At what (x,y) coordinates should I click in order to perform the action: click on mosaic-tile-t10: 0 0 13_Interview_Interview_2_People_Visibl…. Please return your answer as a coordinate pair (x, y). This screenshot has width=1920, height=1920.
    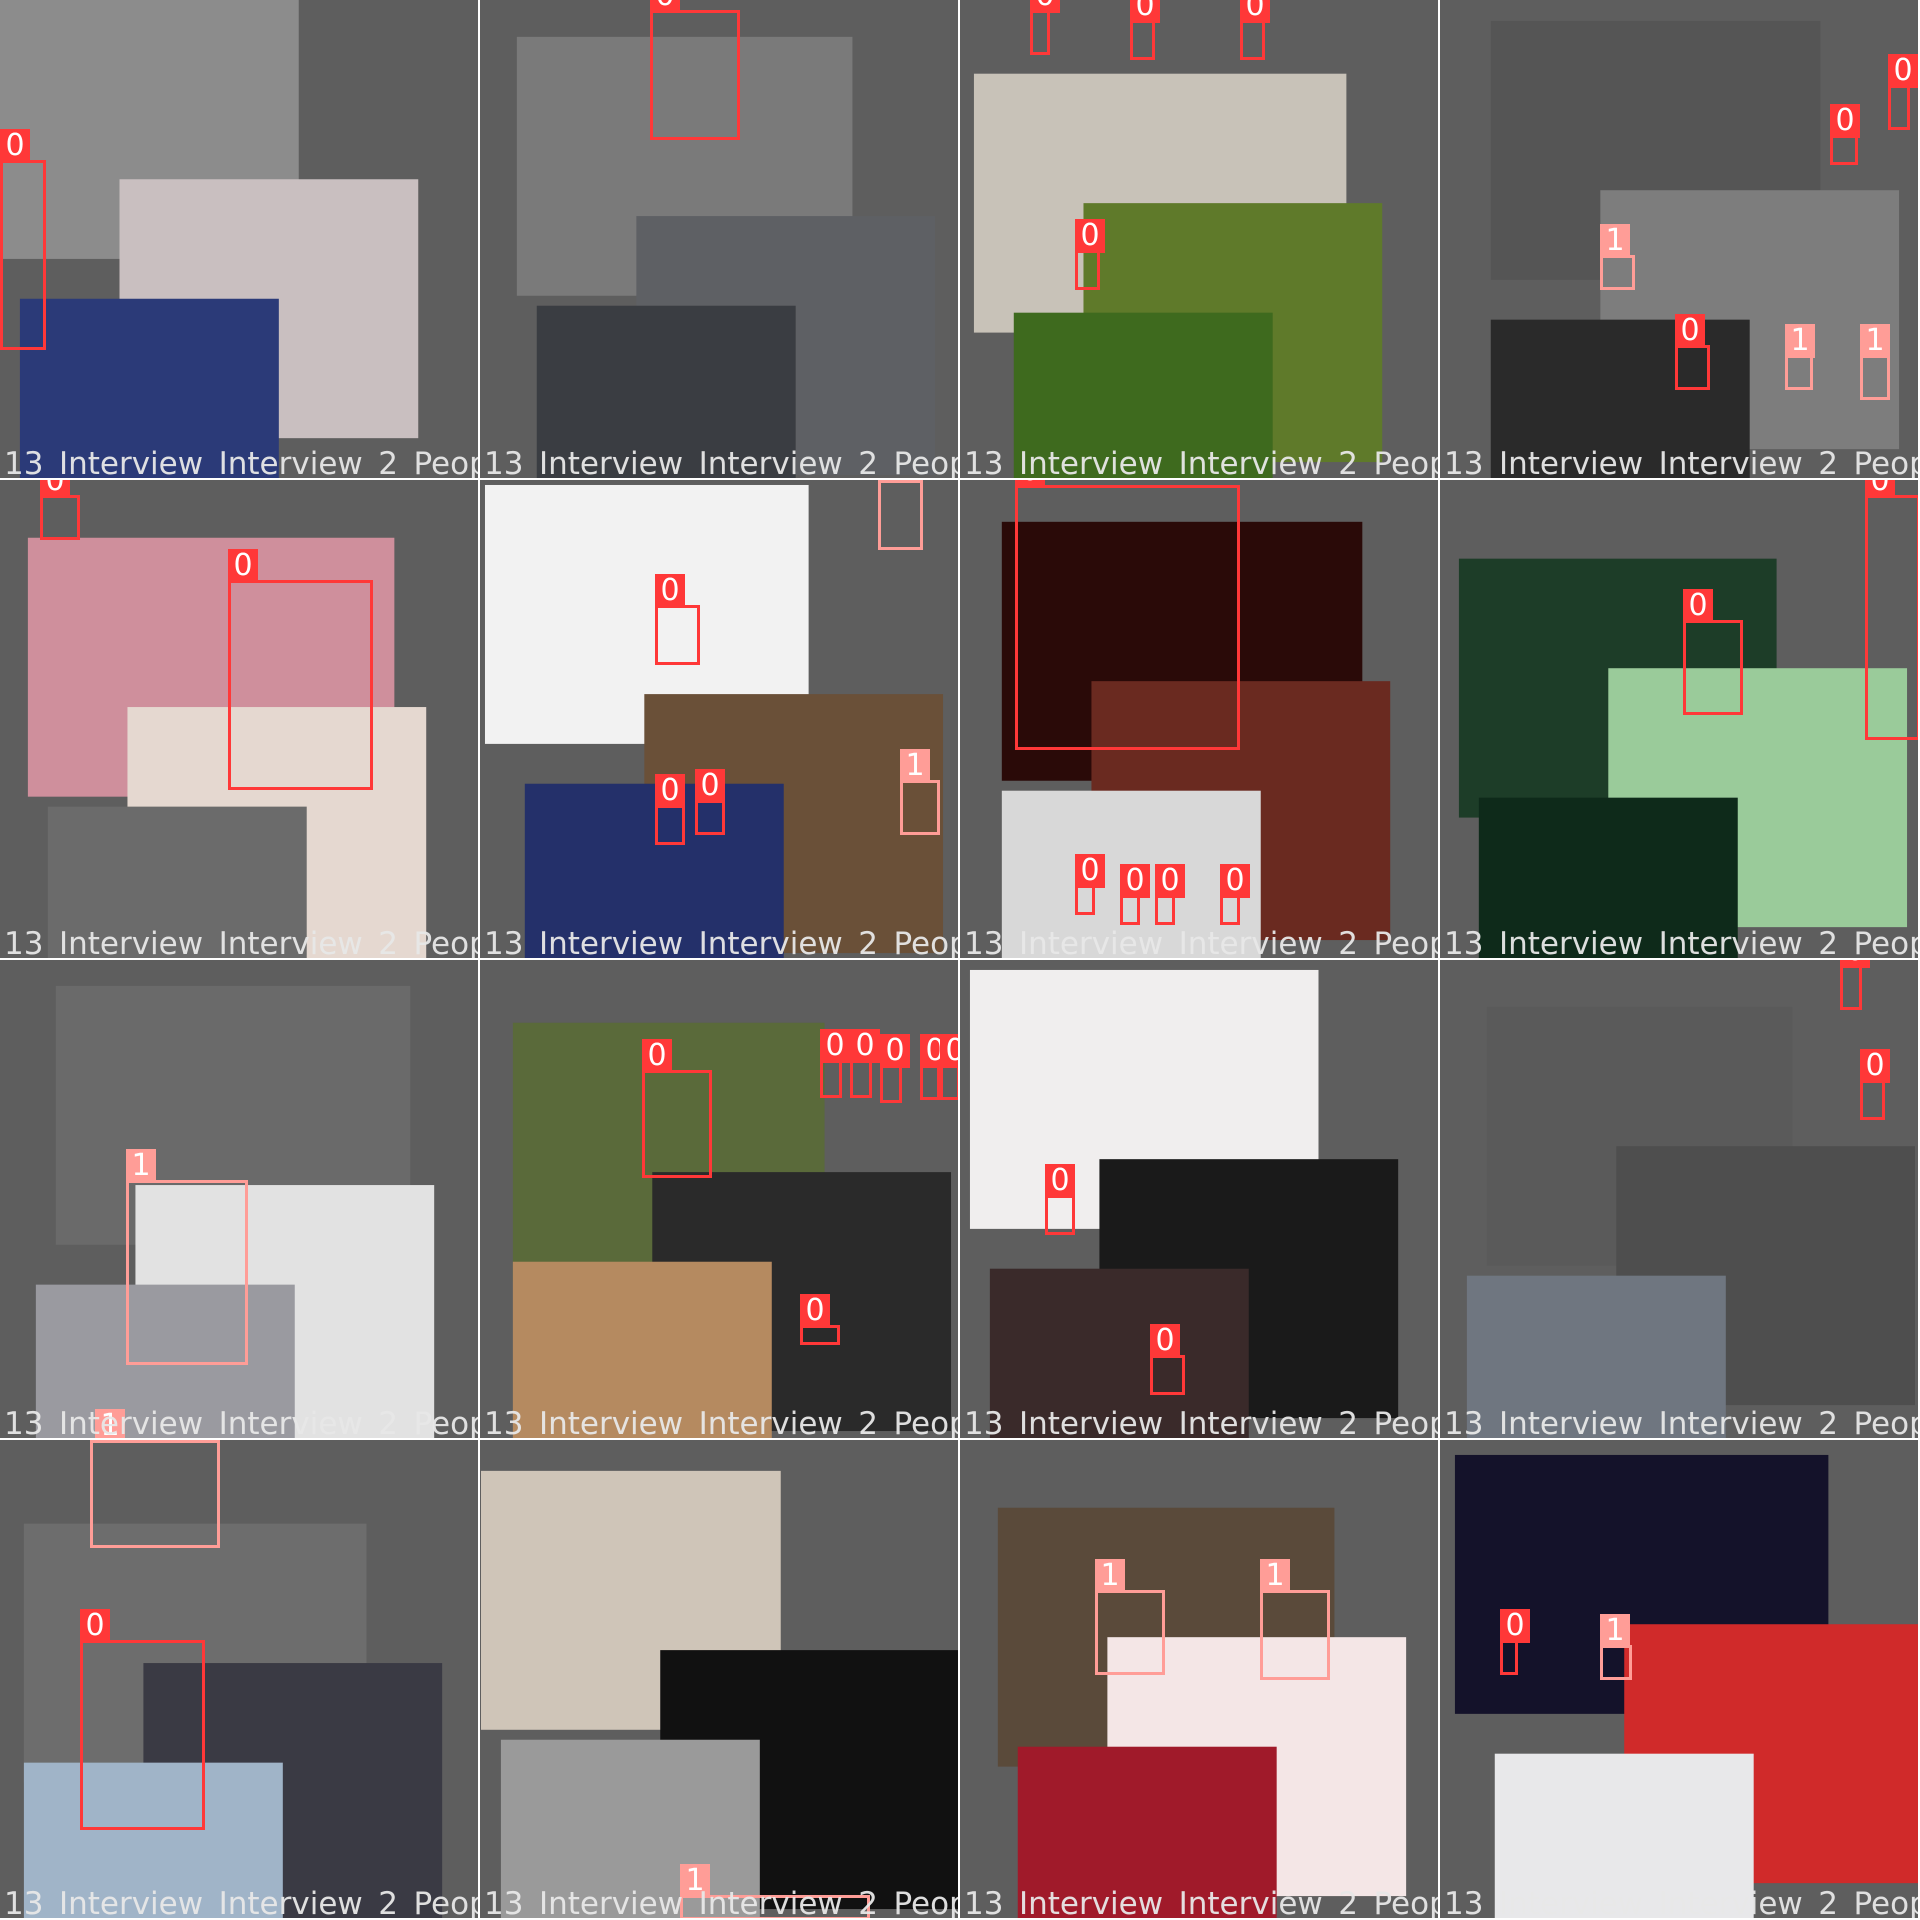
    Looking at the image, I should click on (240, 720).